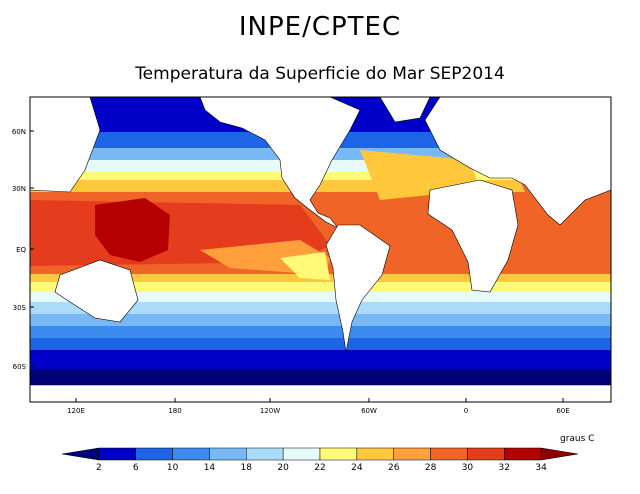  What do you see at coordinates (562, 411) in the screenshot?
I see `lon-tick-label: 60E` at bounding box center [562, 411].